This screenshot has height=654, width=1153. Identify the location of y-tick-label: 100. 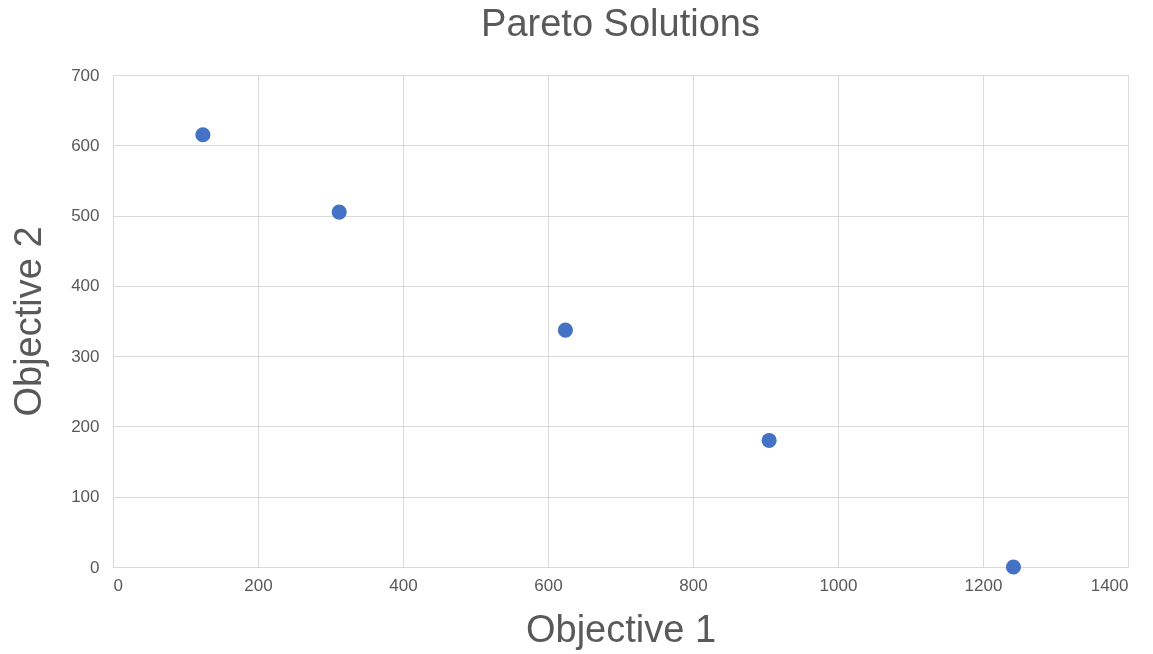
(85, 497).